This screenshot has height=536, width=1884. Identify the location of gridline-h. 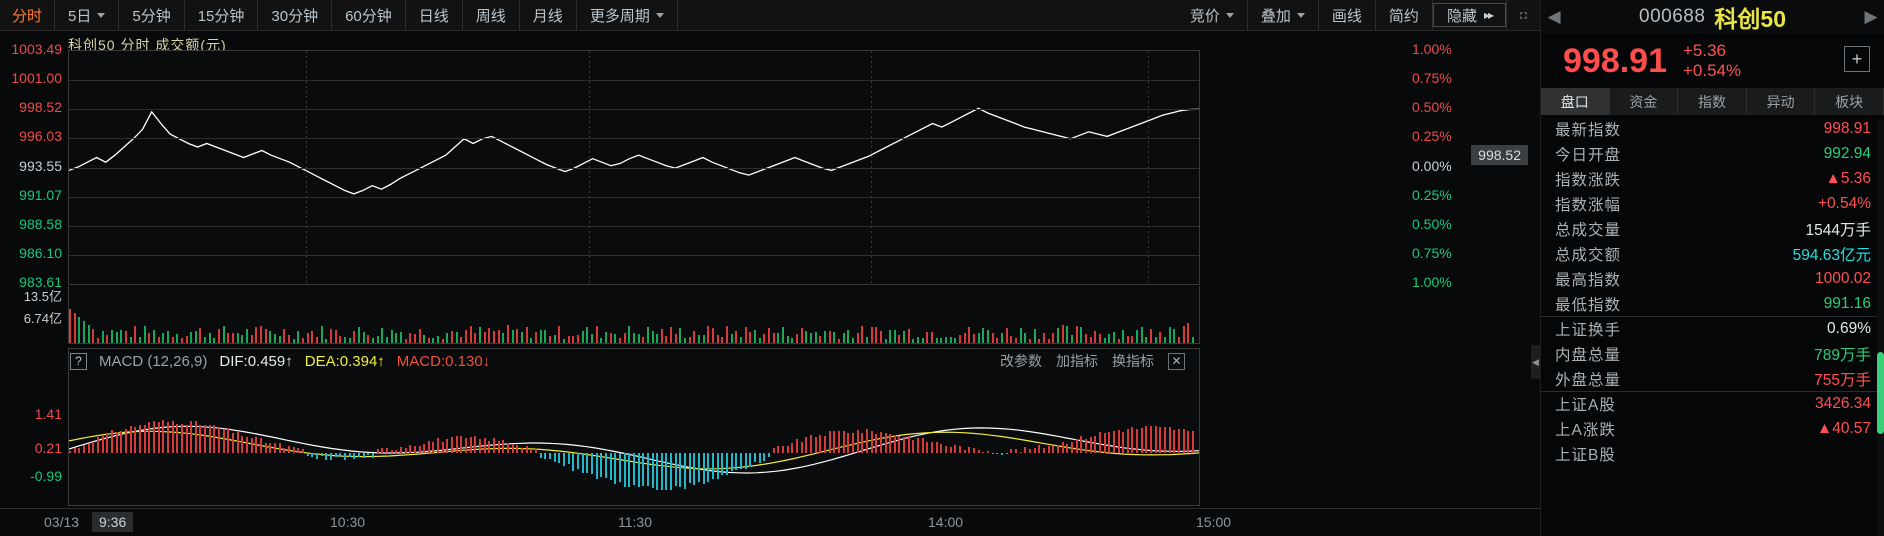
(634, 197).